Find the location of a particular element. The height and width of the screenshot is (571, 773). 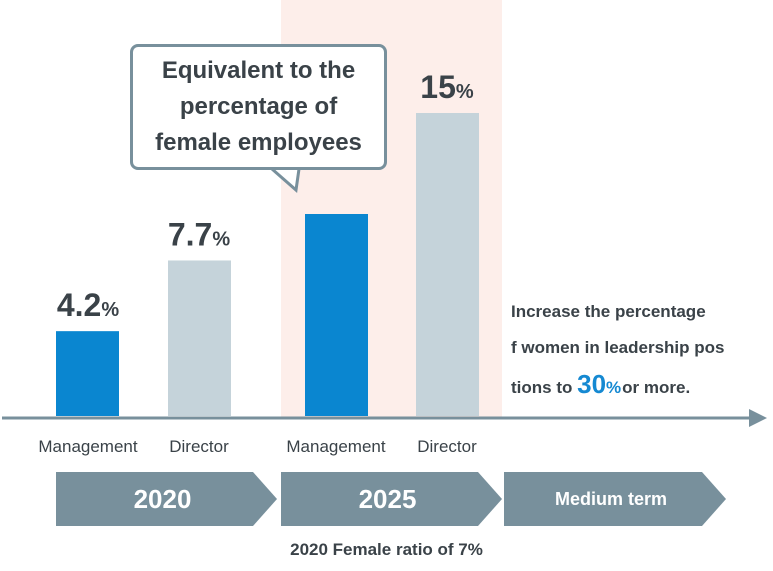

timeline-label: 2020 is located at coordinates (163, 499).